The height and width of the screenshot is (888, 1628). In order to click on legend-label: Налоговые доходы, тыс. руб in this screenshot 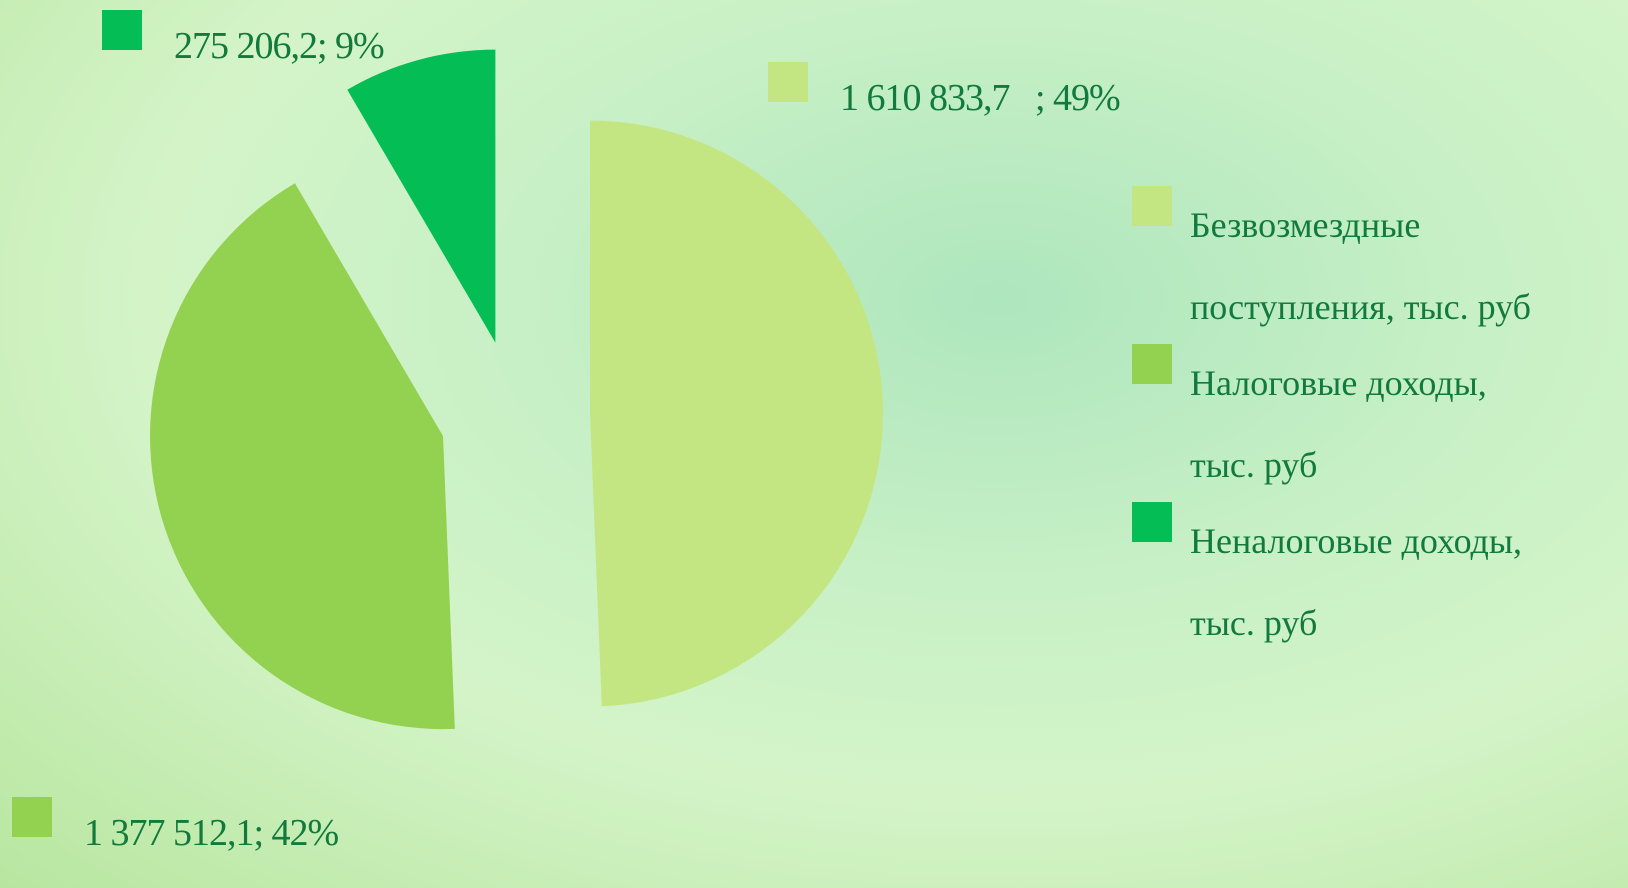, I will do `click(1338, 424)`.